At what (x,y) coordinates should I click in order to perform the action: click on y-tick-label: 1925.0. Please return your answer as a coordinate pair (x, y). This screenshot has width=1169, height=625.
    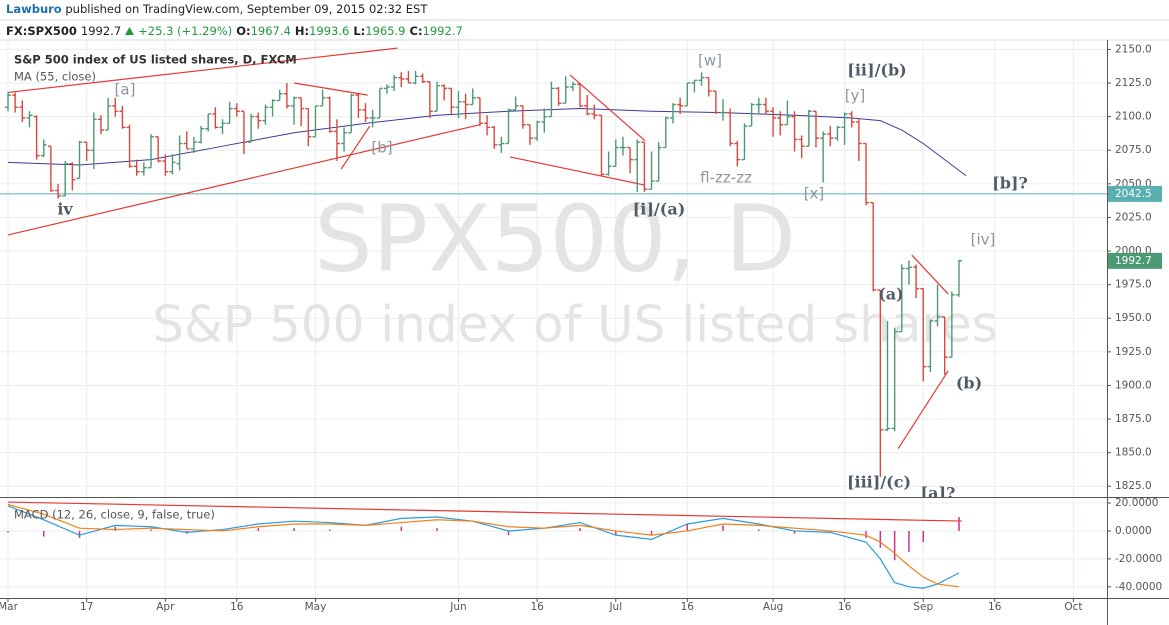
    Looking at the image, I should click on (1133, 352).